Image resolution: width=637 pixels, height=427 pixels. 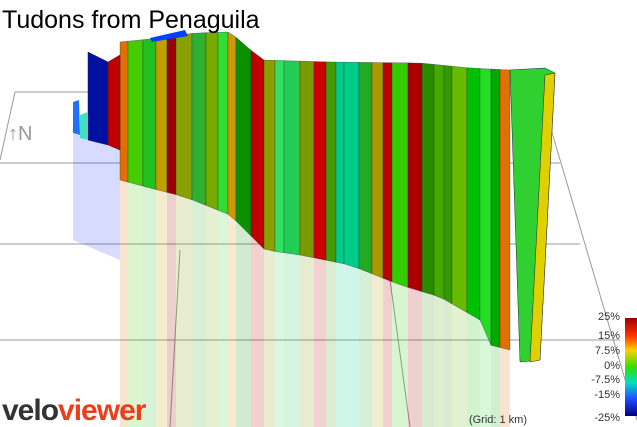 I want to click on profile-end-side, so click(x=542, y=217).